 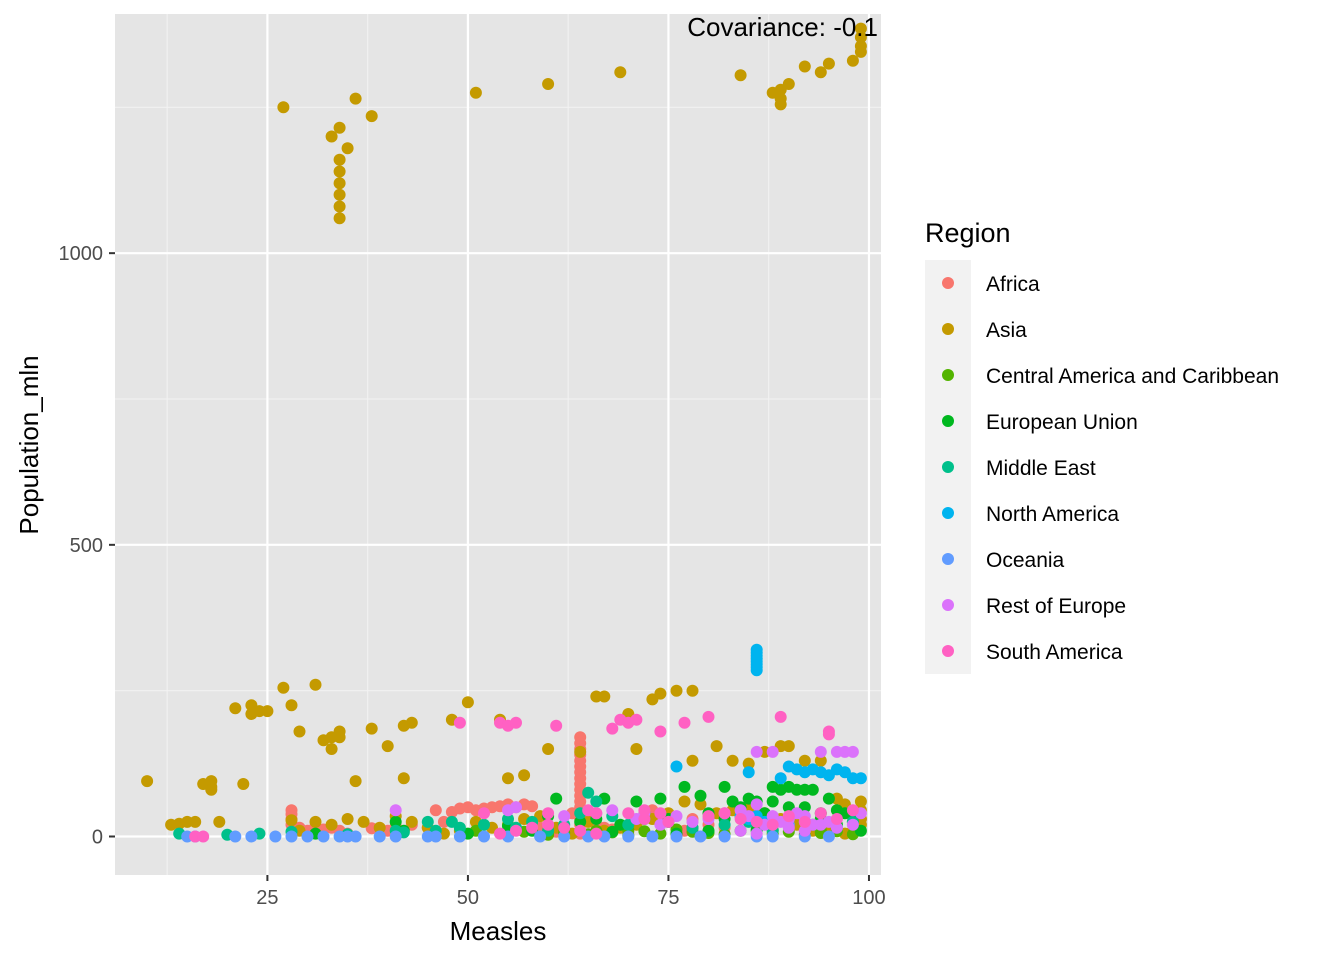 What do you see at coordinates (868, 898) in the screenshot?
I see `x-tick-label: 100` at bounding box center [868, 898].